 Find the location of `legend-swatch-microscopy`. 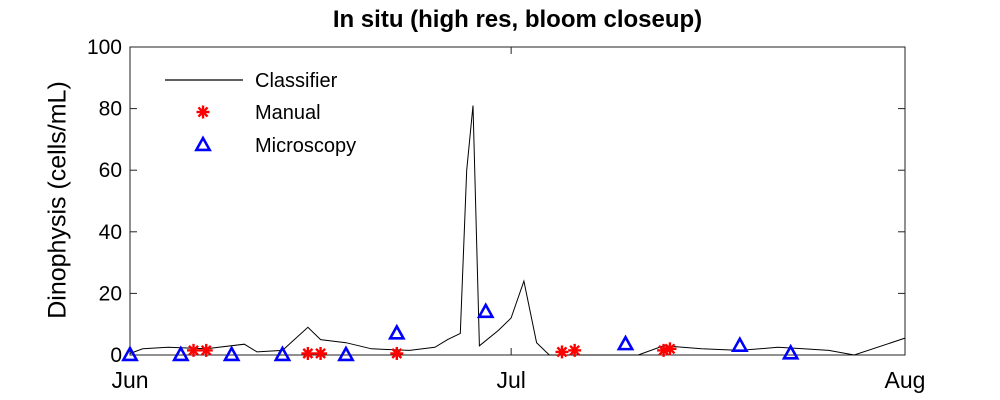

legend-swatch-microscopy is located at coordinates (203, 143).